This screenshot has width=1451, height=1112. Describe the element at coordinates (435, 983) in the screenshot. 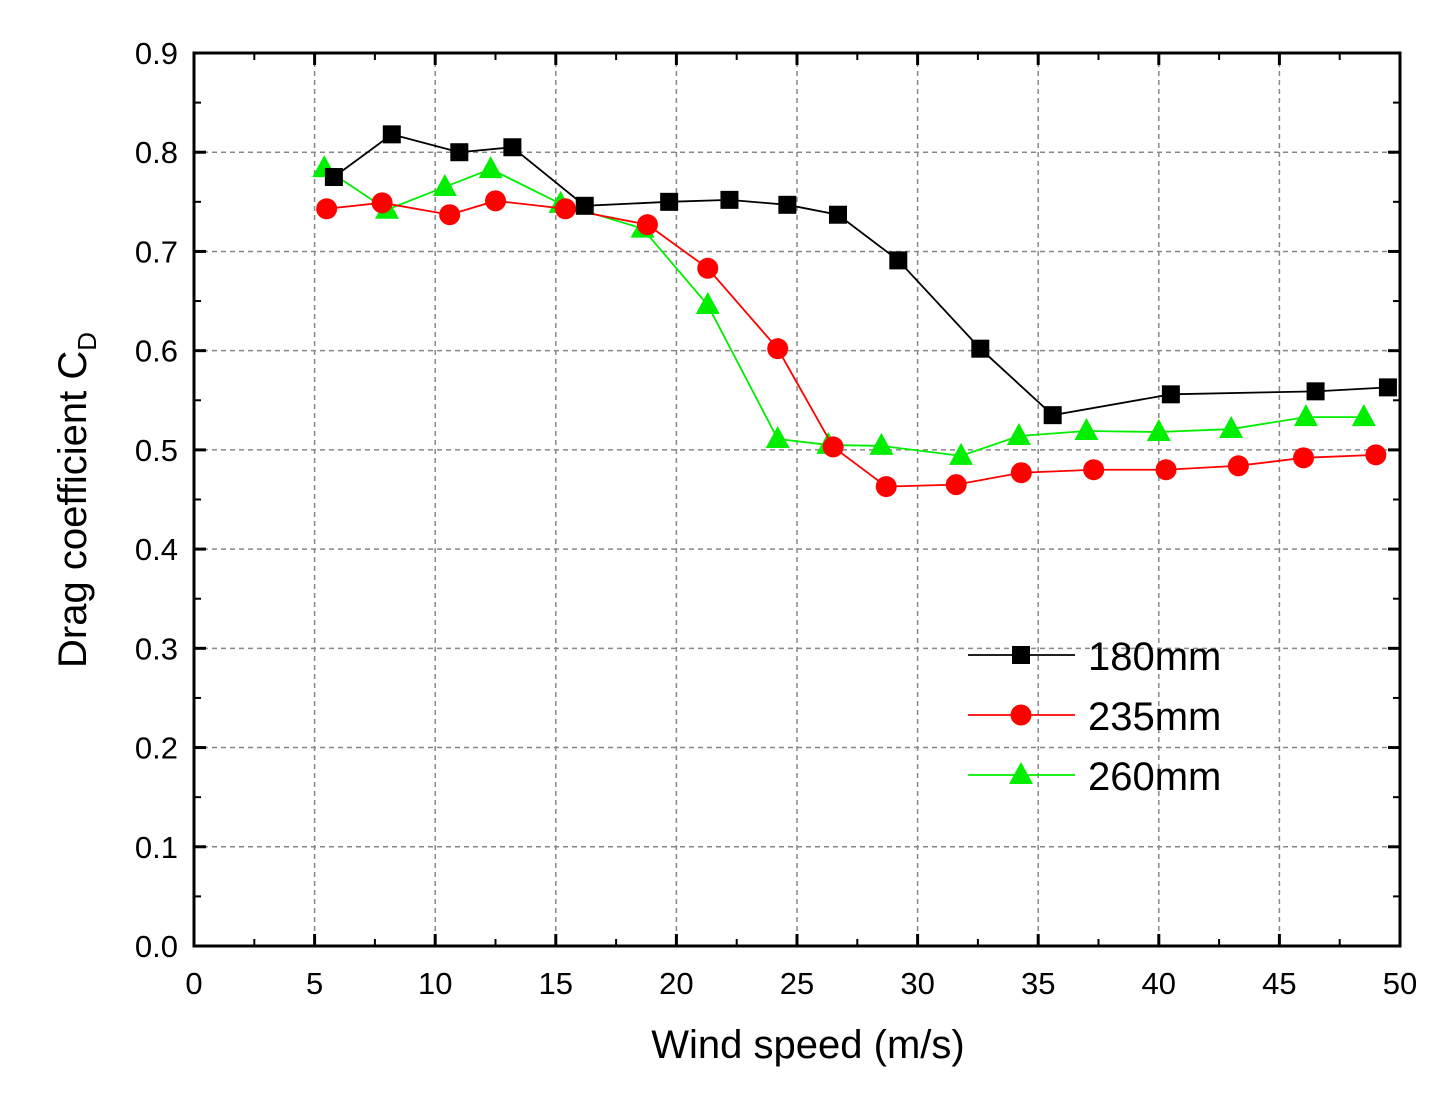

I see `x-tick-label: 10` at that location.